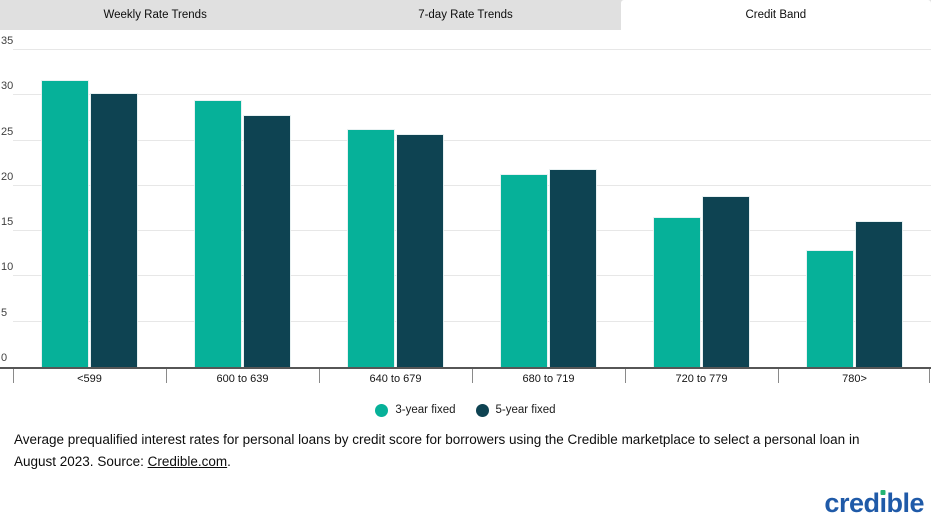  What do you see at coordinates (7, 267) in the screenshot?
I see `y-axis-tick-label: 10` at bounding box center [7, 267].